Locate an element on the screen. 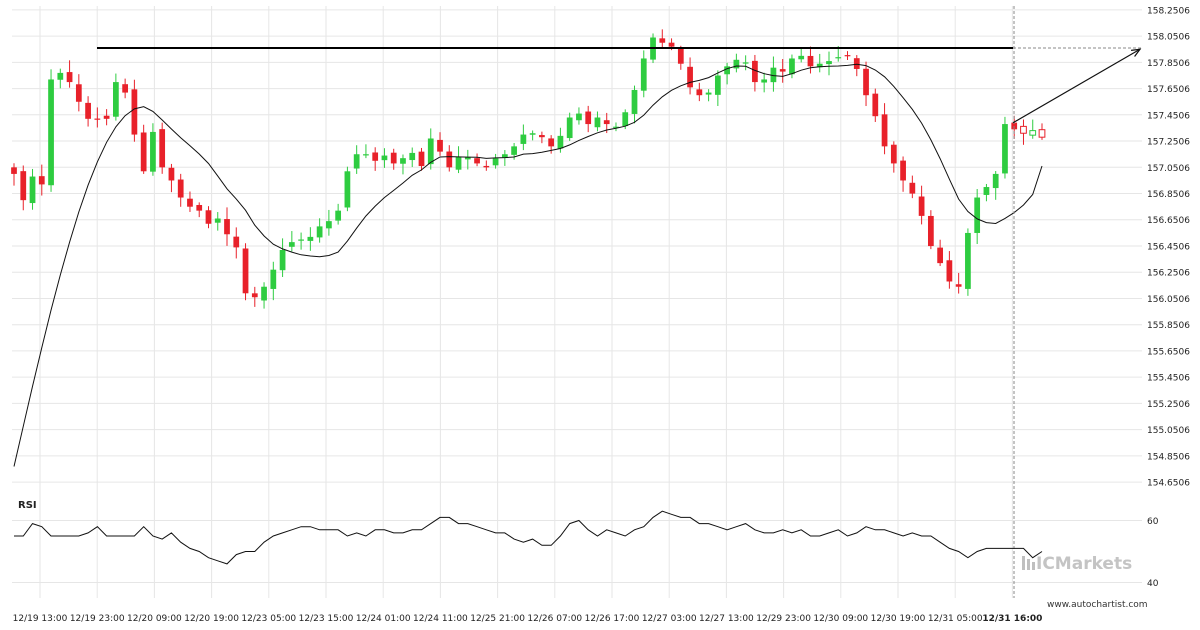  x-tick-label: 12/19 13:00 is located at coordinates (40, 619).